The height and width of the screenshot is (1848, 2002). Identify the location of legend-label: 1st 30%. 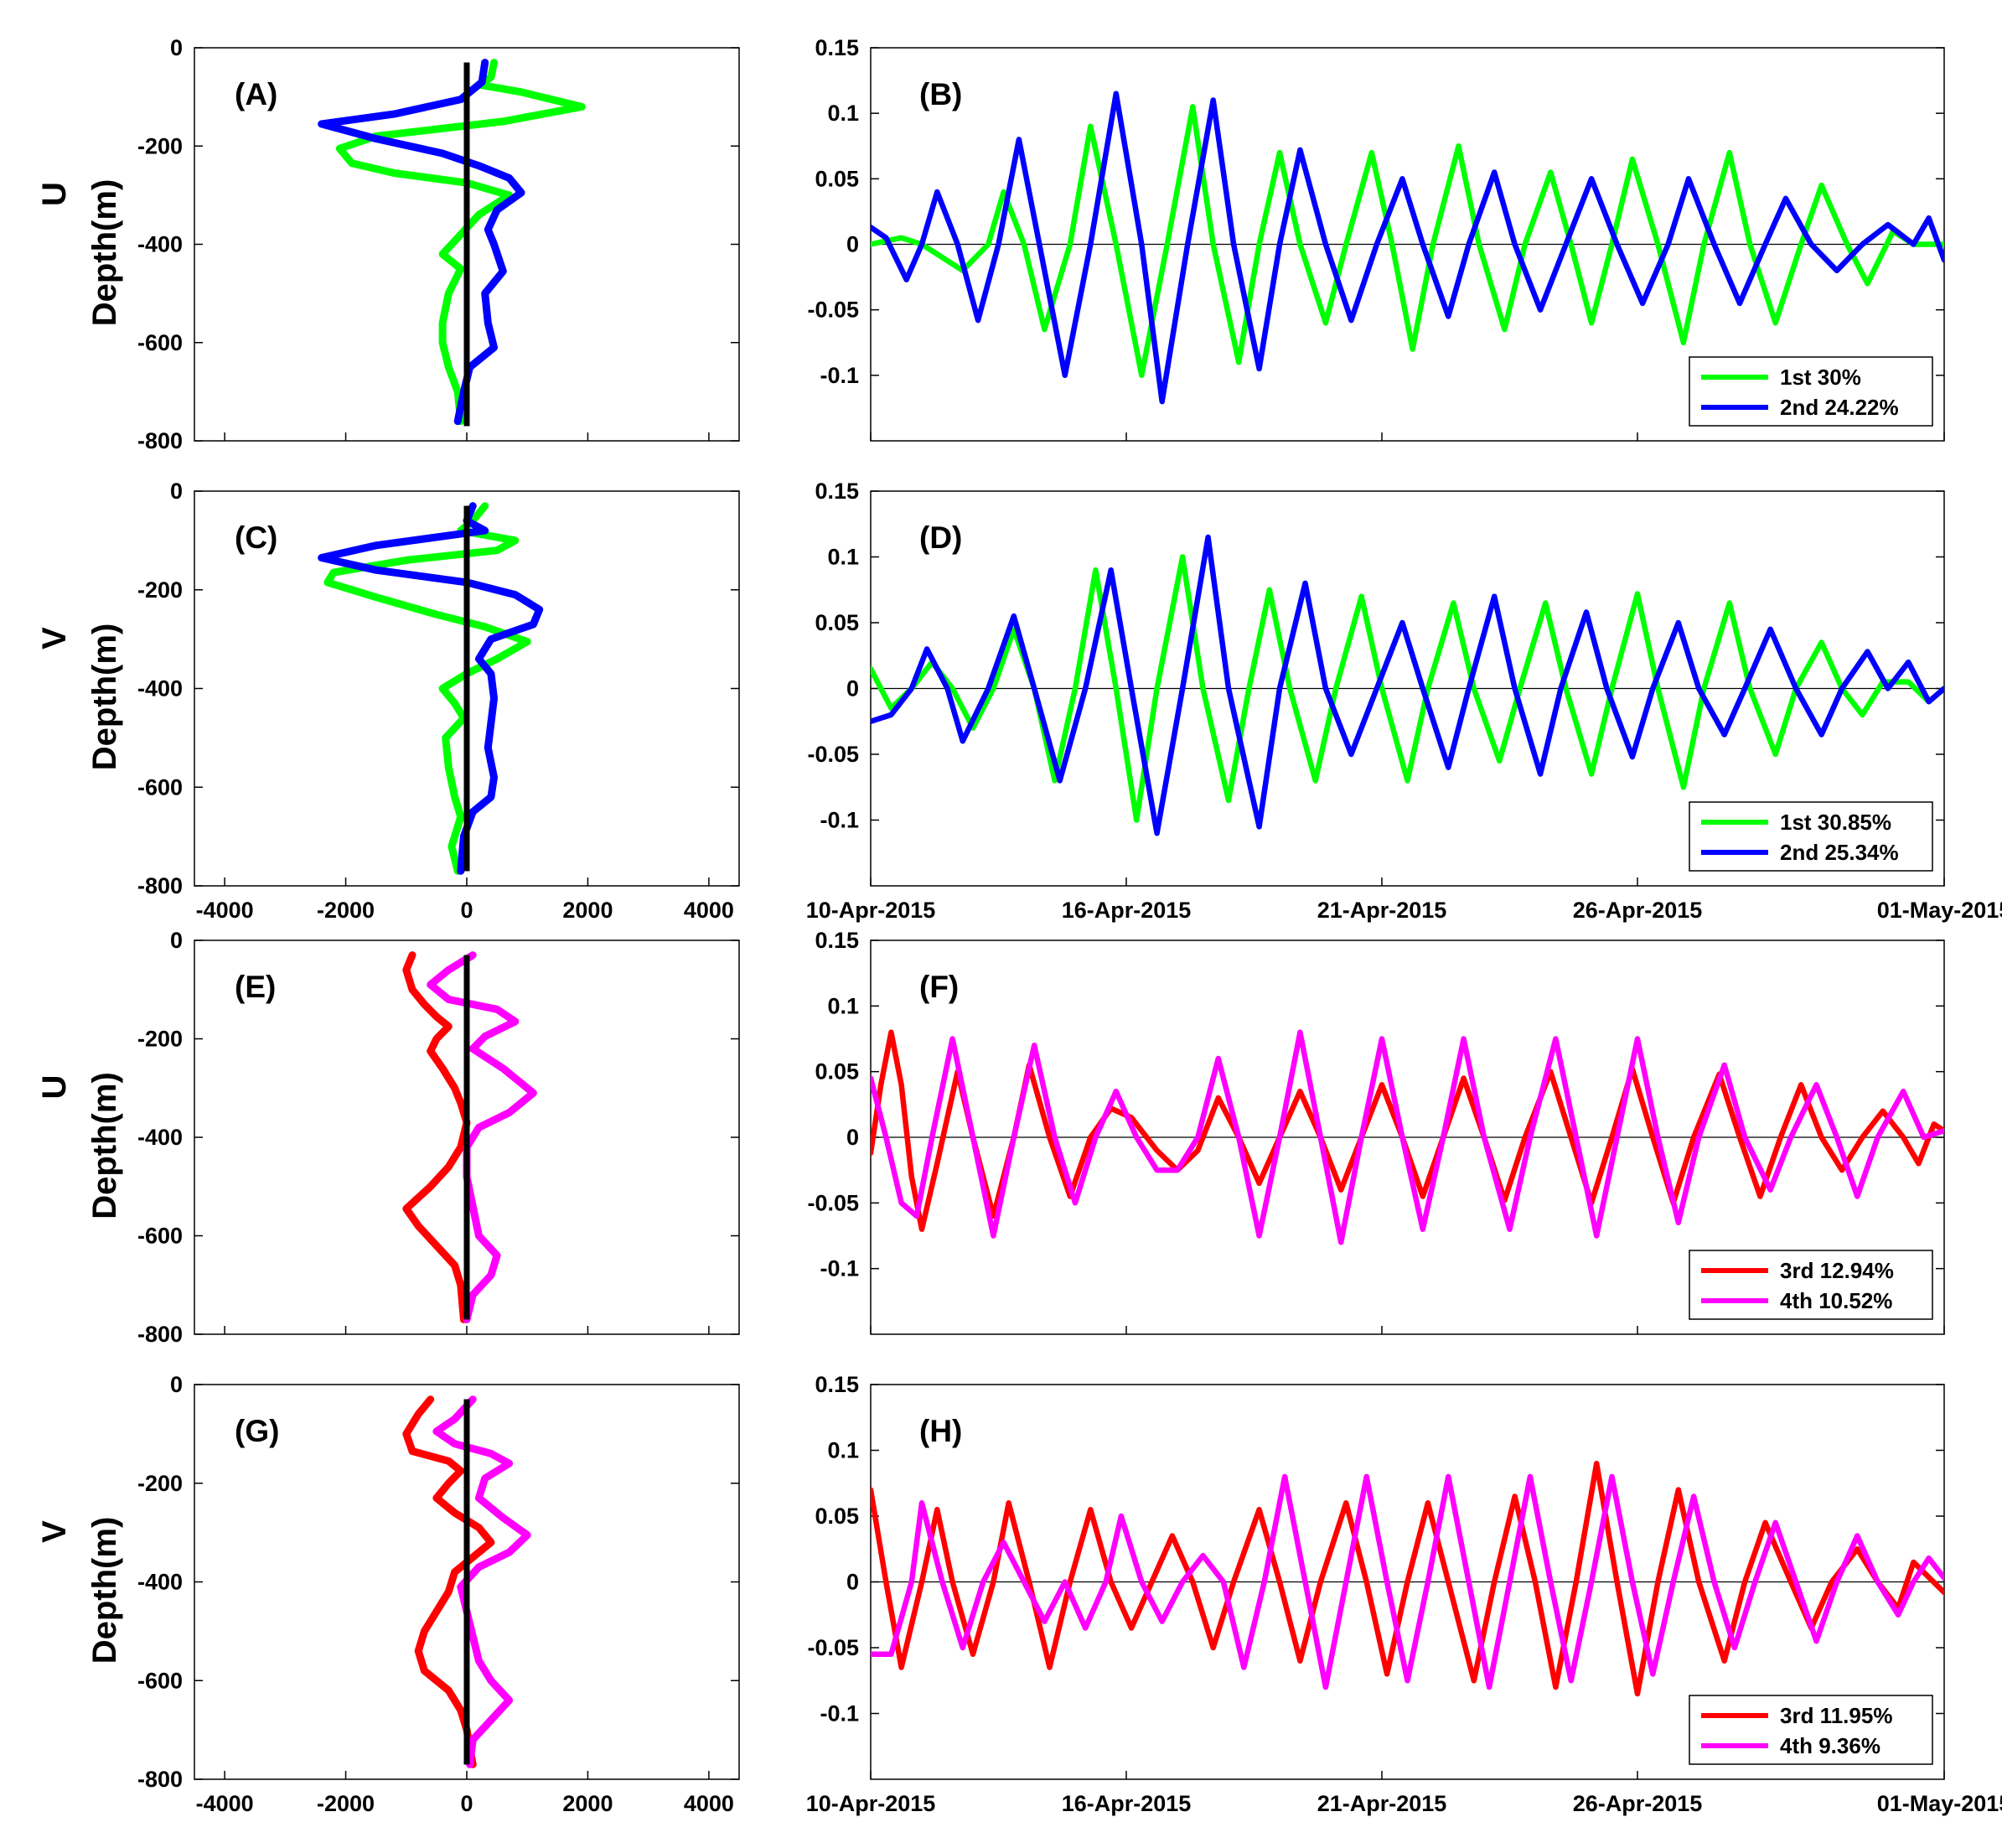
(1821, 377).